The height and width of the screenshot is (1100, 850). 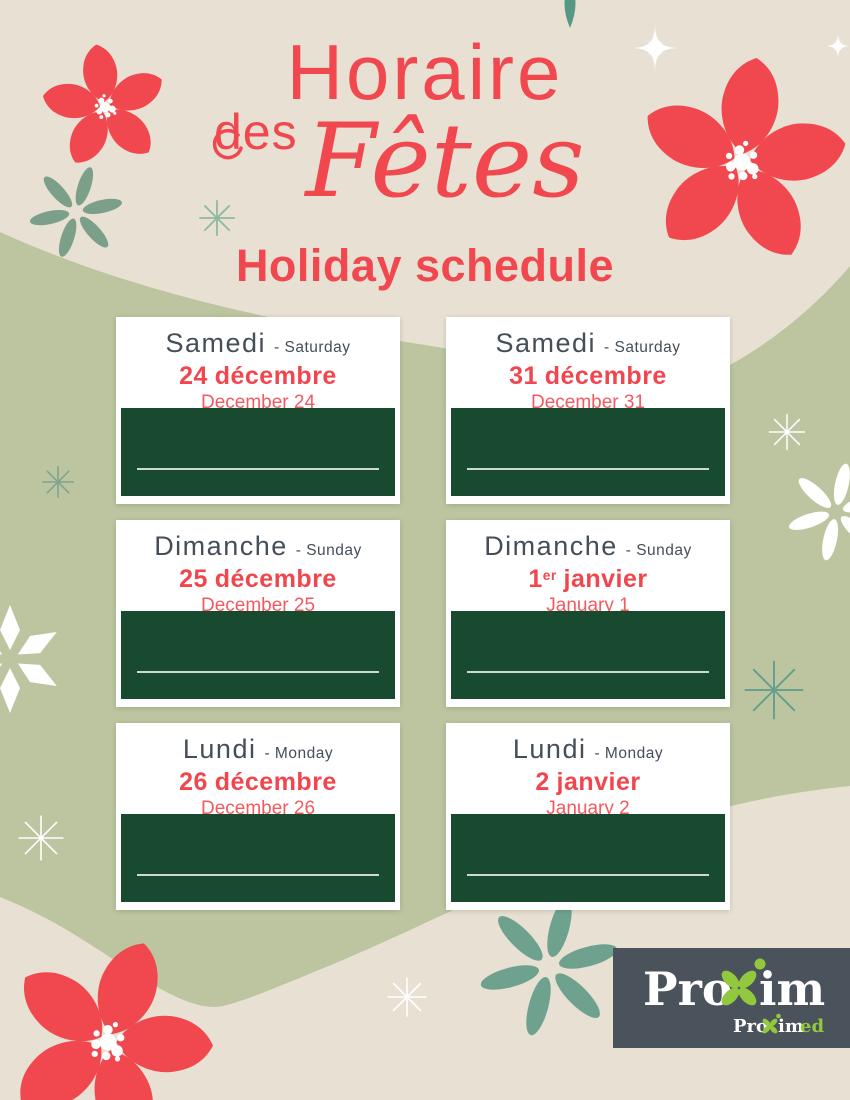 I want to click on proxim-logo: Pro im Pro im ed, so click(x=734, y=997).